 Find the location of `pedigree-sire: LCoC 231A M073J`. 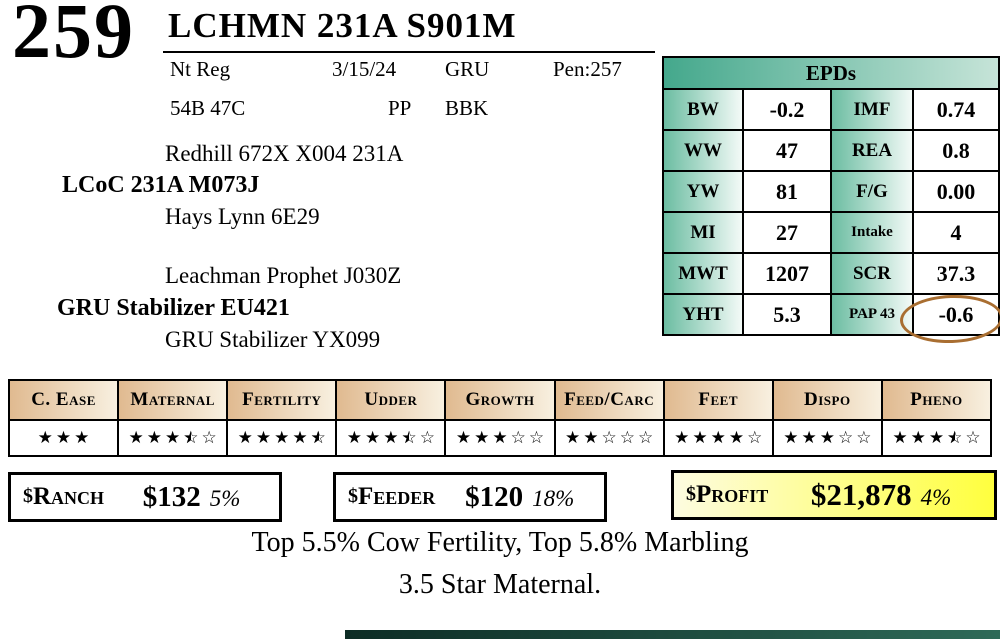

pedigree-sire: LCoC 231A M073J is located at coordinates (161, 185).